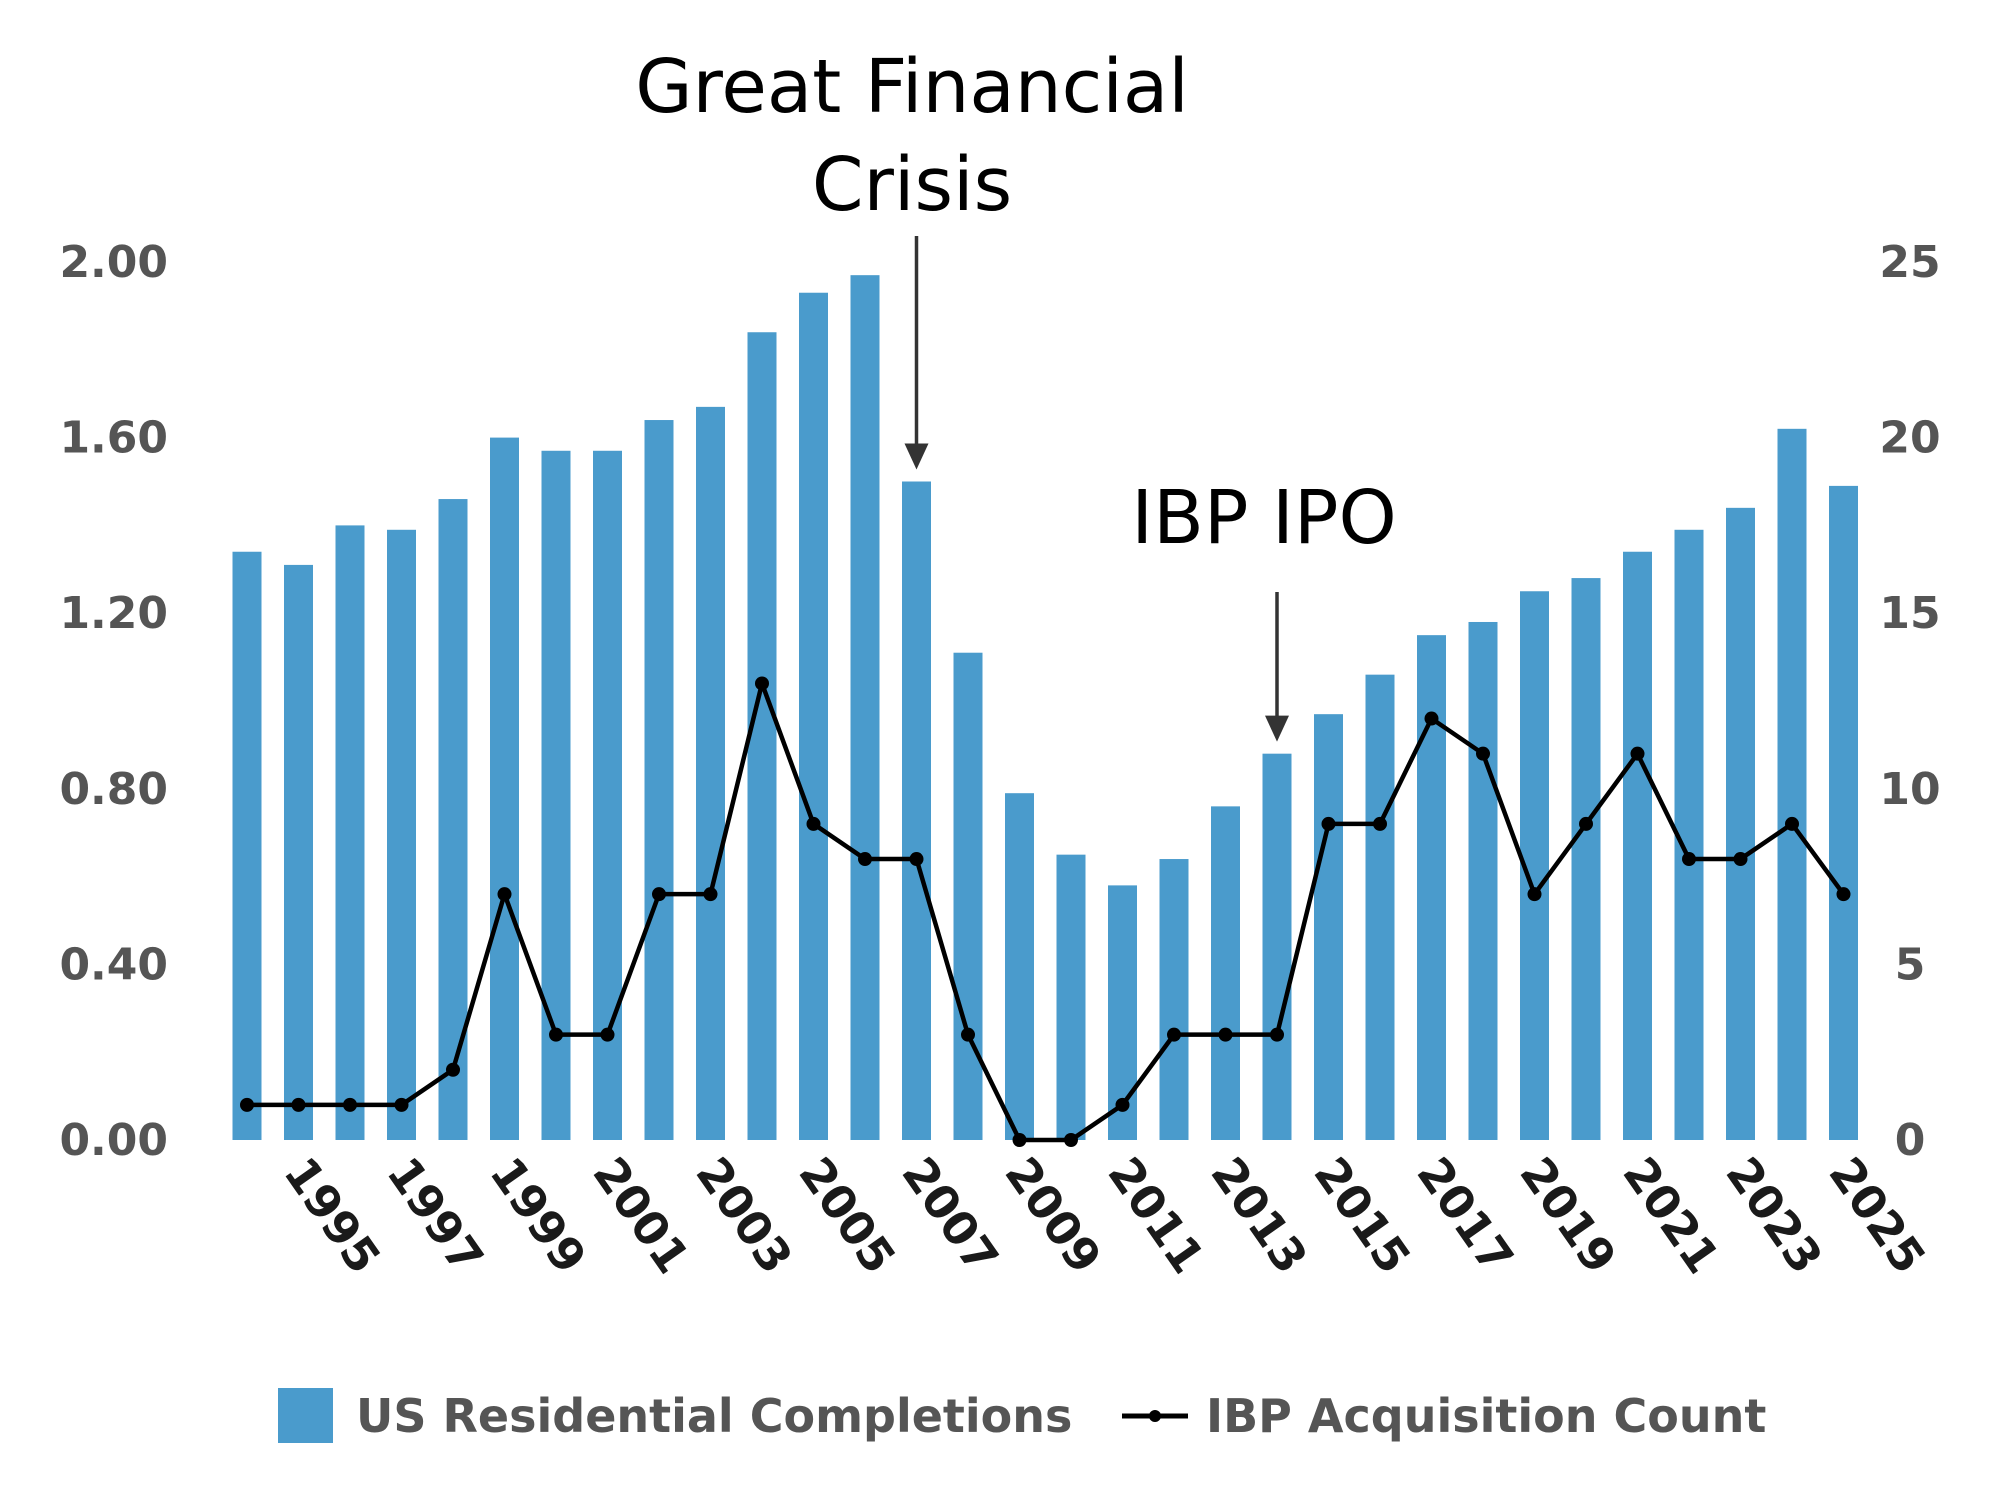  Describe the element at coordinates (641, 1215) in the screenshot. I see `x-tick-label: 2001` at that location.